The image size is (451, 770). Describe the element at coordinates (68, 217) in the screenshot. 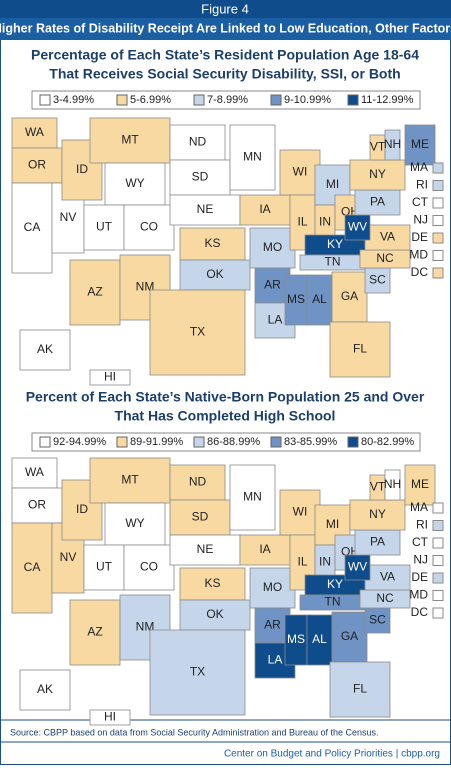

I see `state-label: NV` at that location.